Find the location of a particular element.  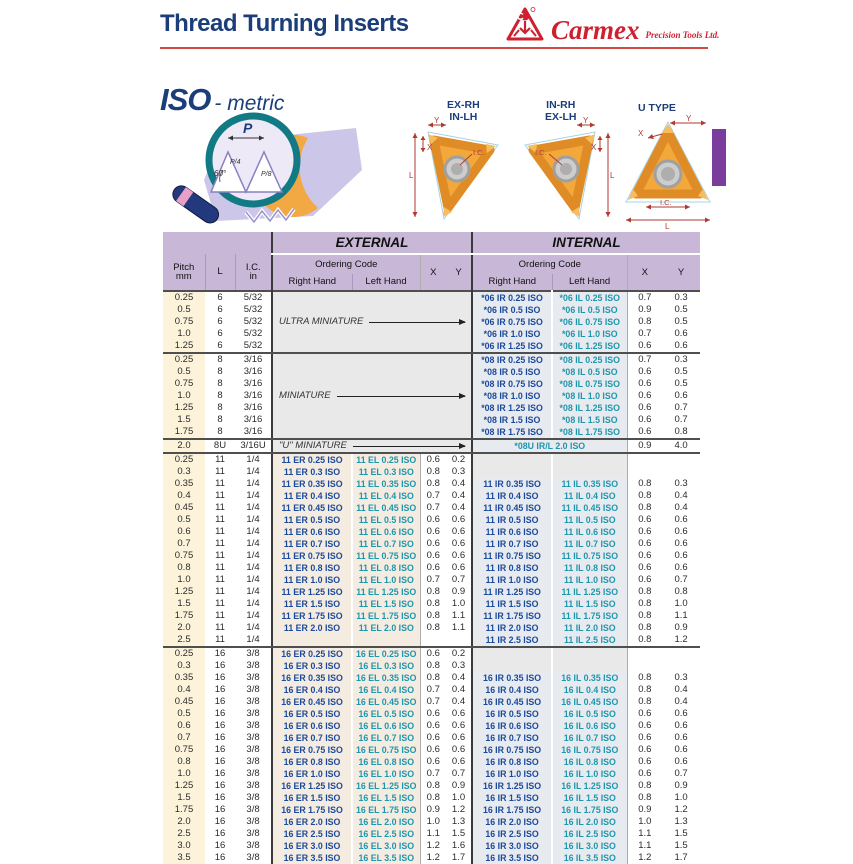

int-right-hand-code: 11 IR 0.7 ISO is located at coordinates (512, 544).